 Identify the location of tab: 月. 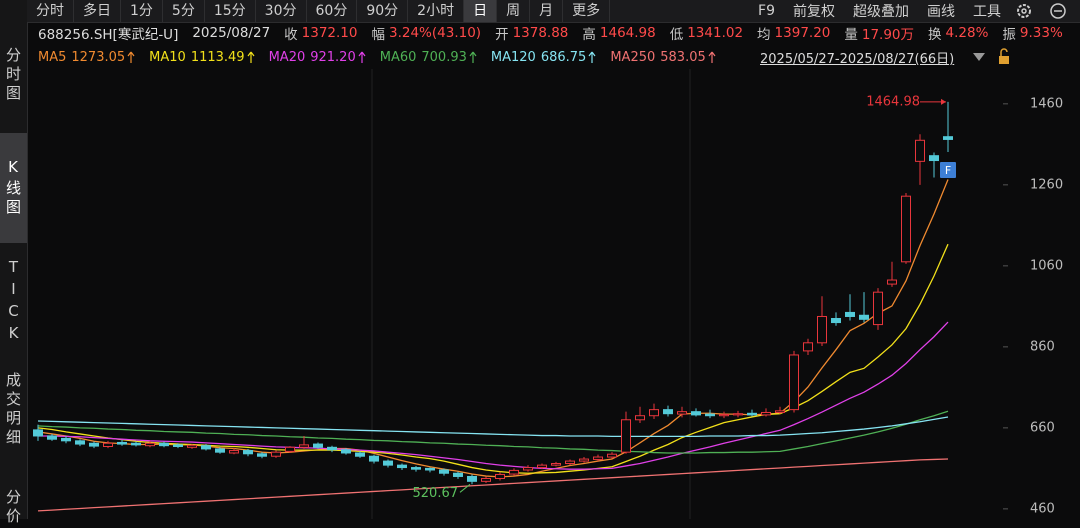
(547, 11).